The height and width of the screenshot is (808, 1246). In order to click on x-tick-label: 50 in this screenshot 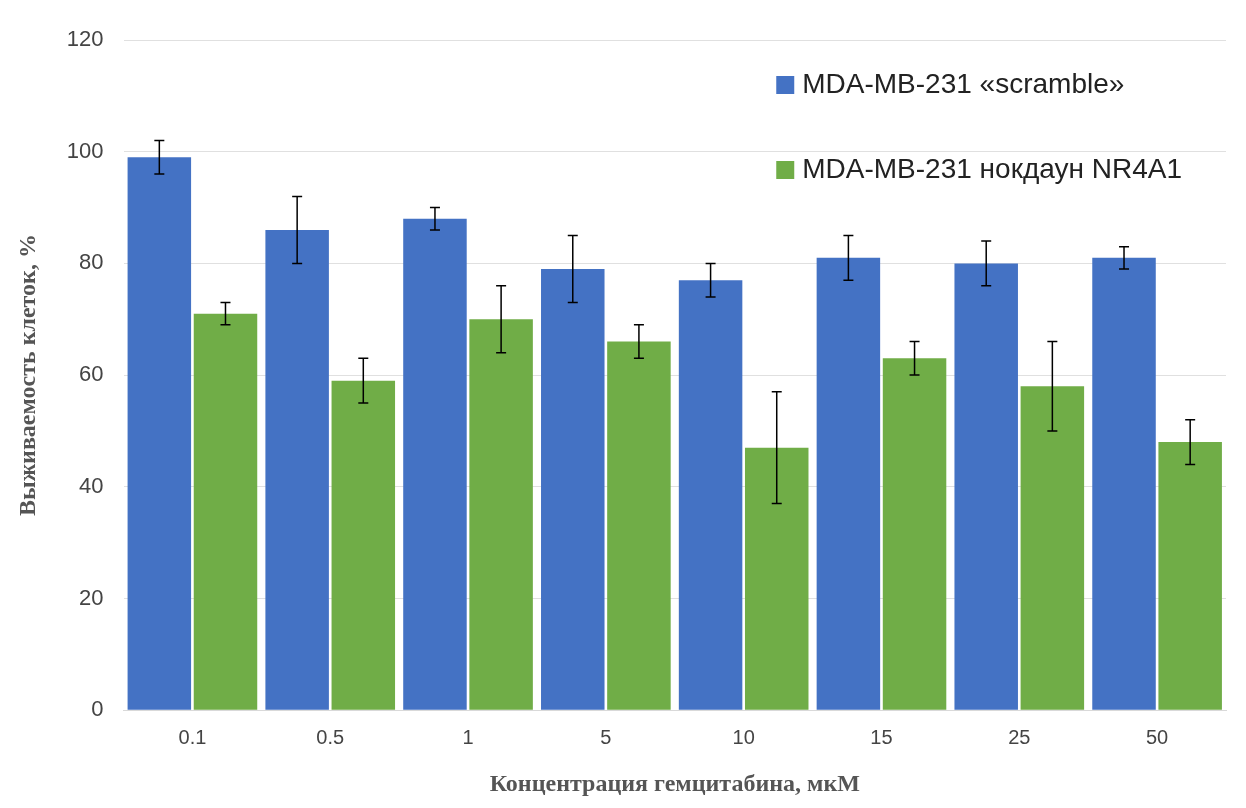, I will do `click(1157, 736)`.